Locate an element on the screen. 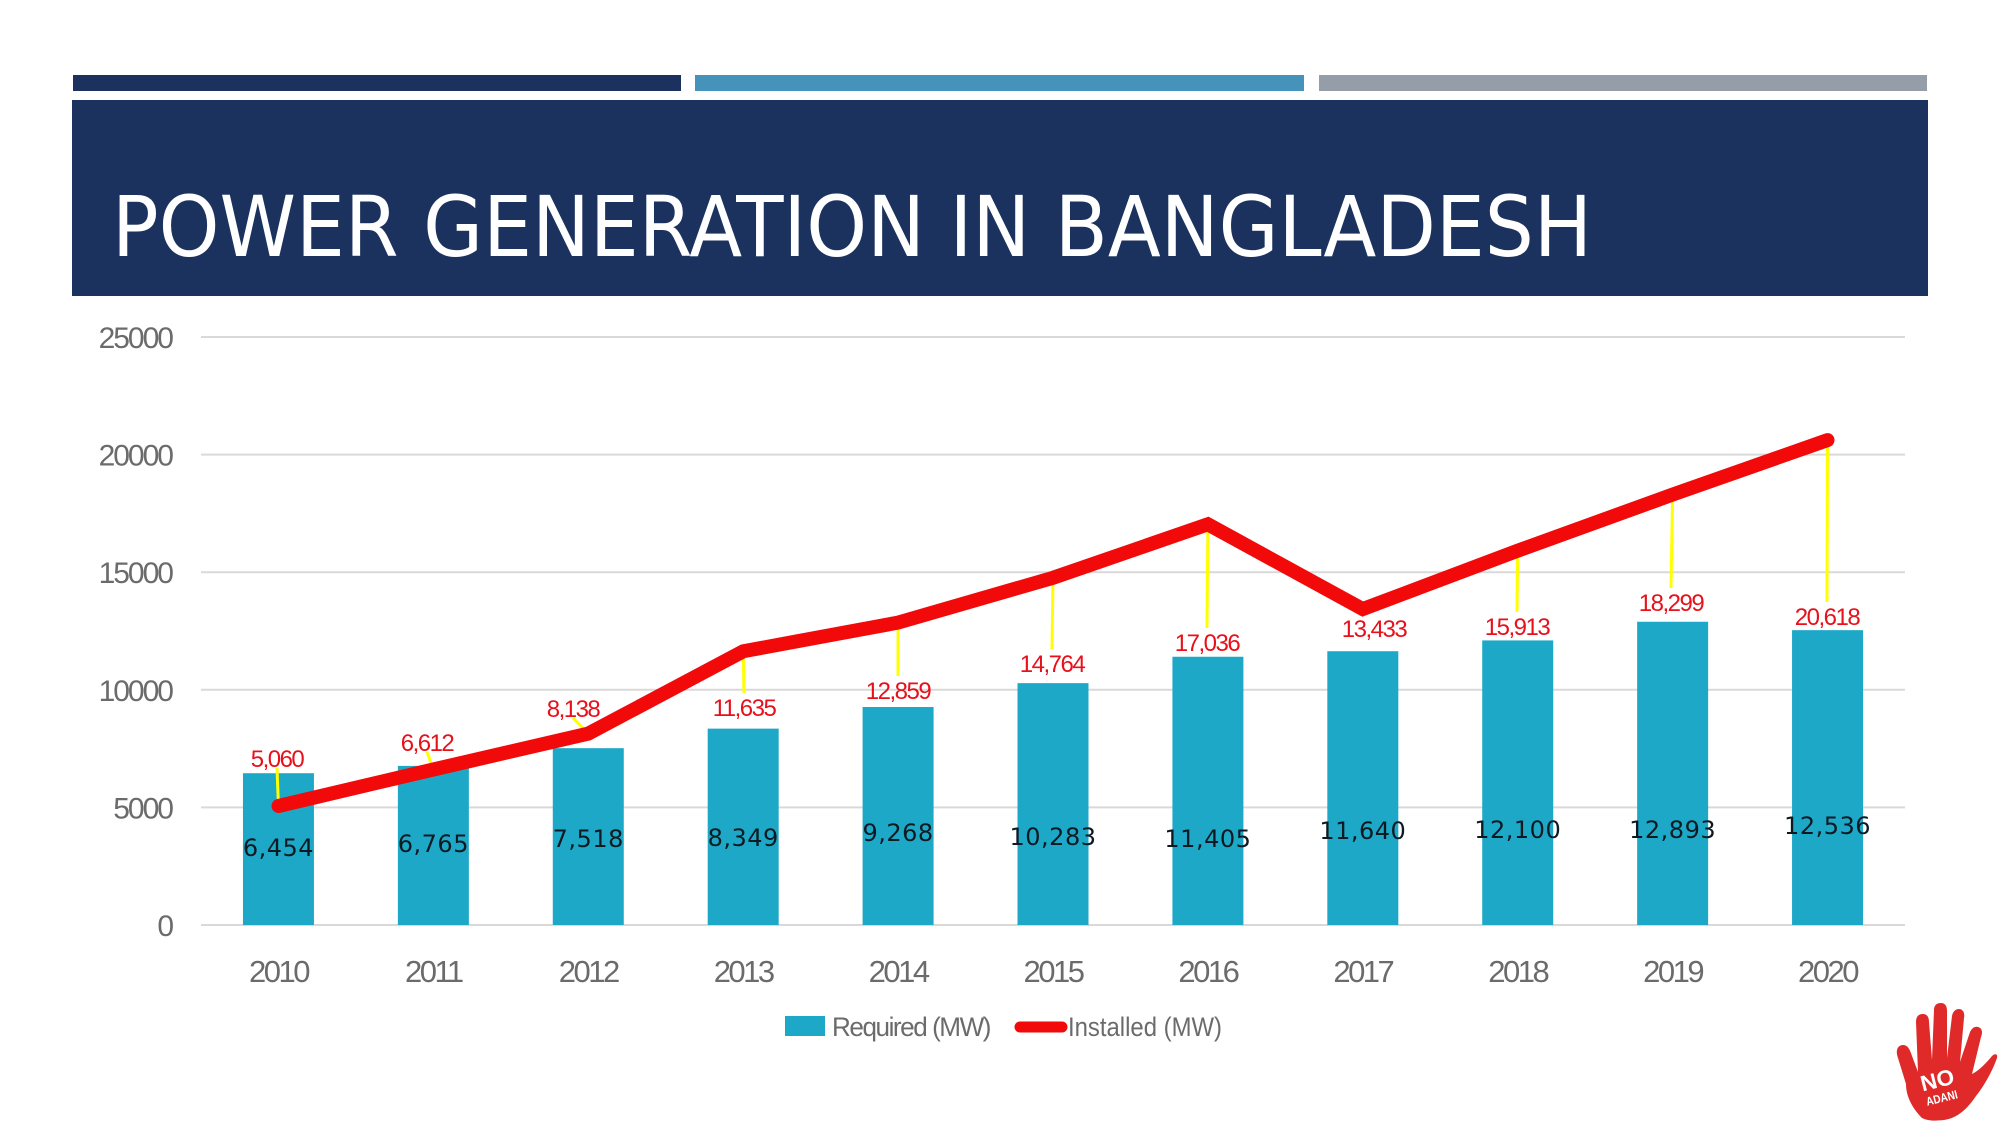  legend-swatch-required is located at coordinates (805, 1026).